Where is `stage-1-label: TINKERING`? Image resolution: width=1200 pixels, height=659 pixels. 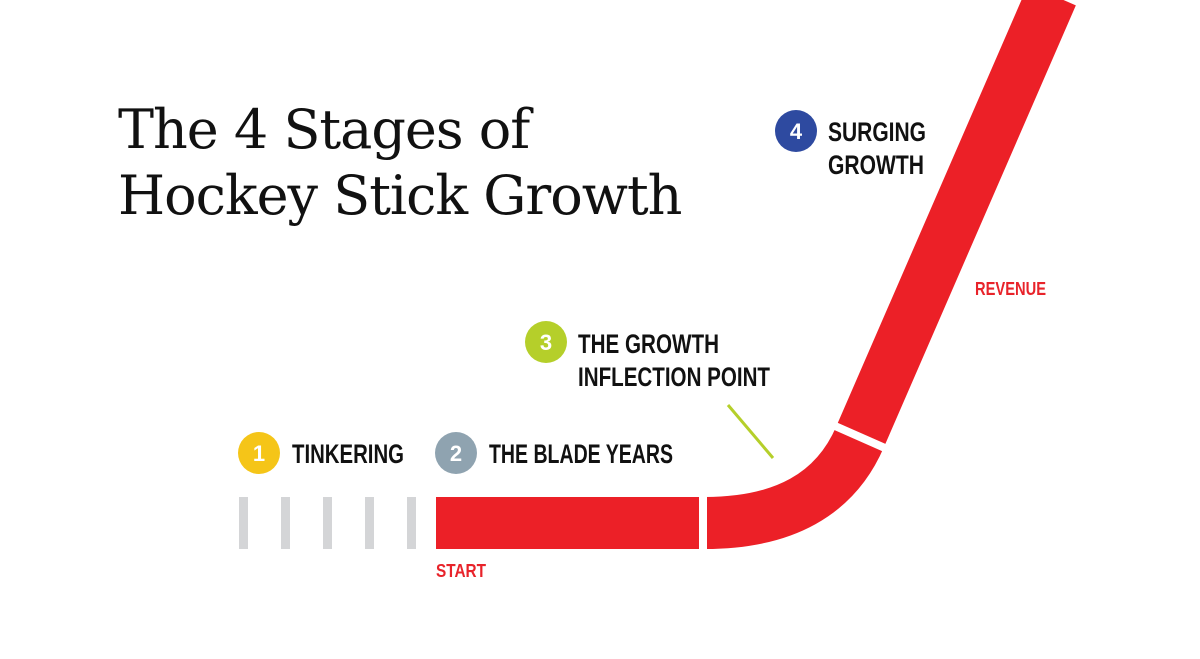
stage-1-label: TINKERING is located at coordinates (348, 454).